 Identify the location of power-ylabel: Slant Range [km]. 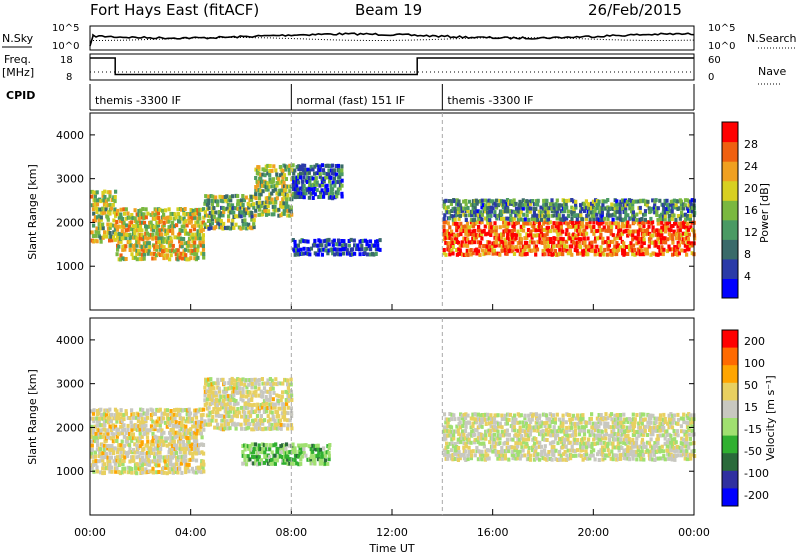
(32, 212).